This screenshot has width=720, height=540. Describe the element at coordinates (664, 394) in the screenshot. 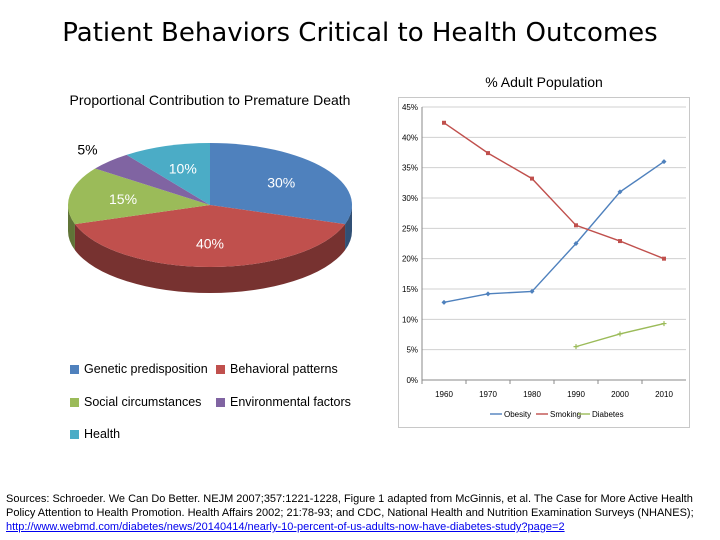

I see `x-tick-label: 2010` at that location.